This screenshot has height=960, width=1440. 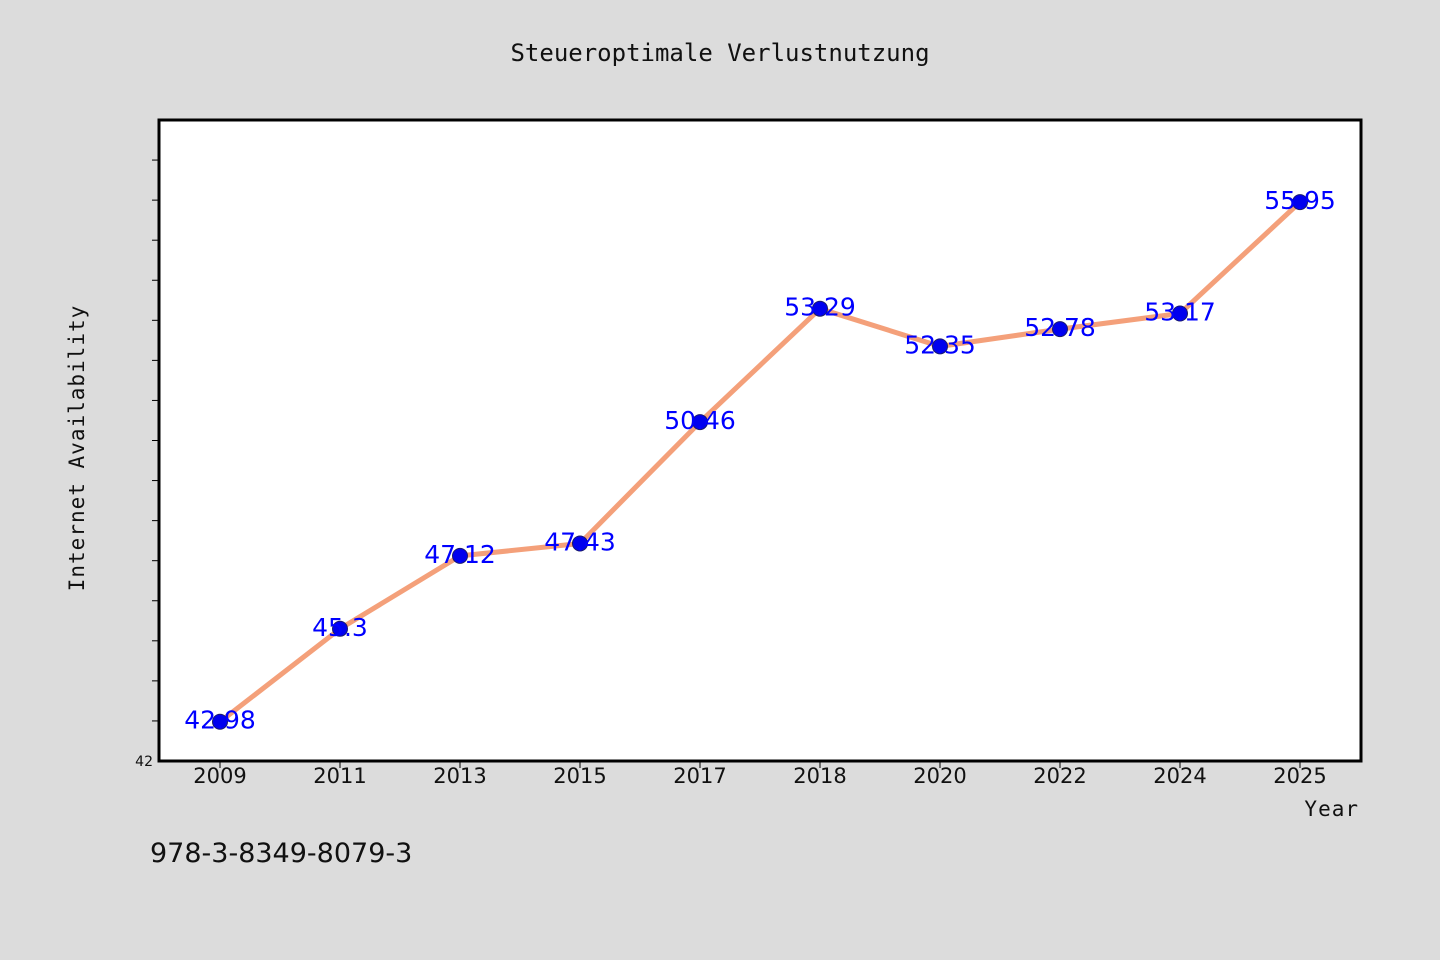 I want to click on x-tick-label: 2018, so click(x=819, y=776).